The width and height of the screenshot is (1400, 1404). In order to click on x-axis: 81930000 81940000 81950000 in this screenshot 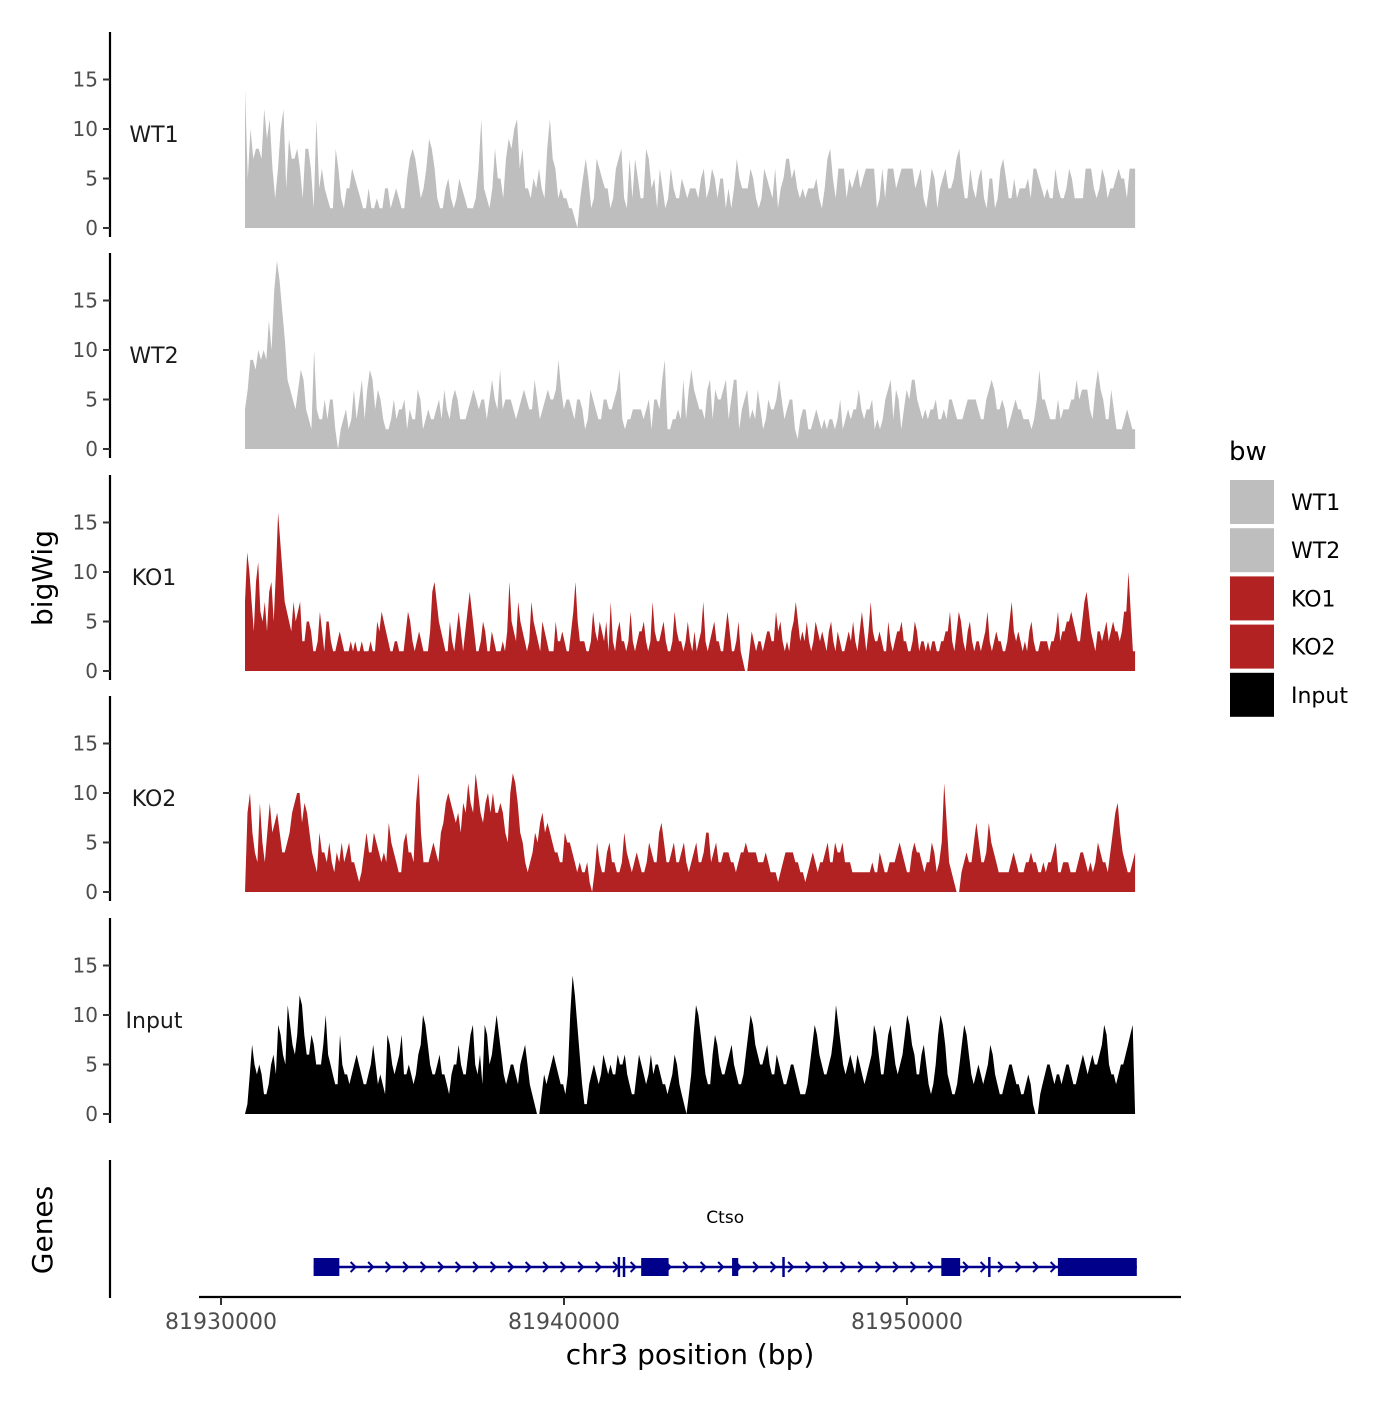, I will do `click(673, 1315)`.